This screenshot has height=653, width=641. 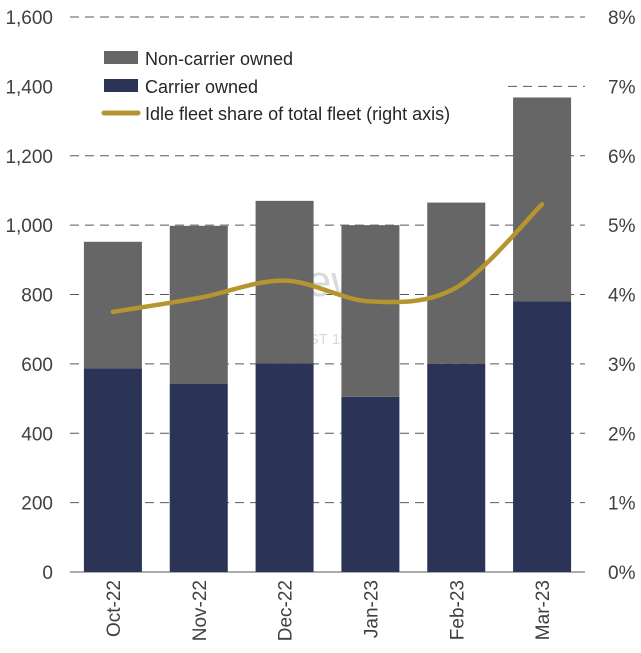 I want to click on y-right-tick-label: 8%, so click(x=622, y=18).